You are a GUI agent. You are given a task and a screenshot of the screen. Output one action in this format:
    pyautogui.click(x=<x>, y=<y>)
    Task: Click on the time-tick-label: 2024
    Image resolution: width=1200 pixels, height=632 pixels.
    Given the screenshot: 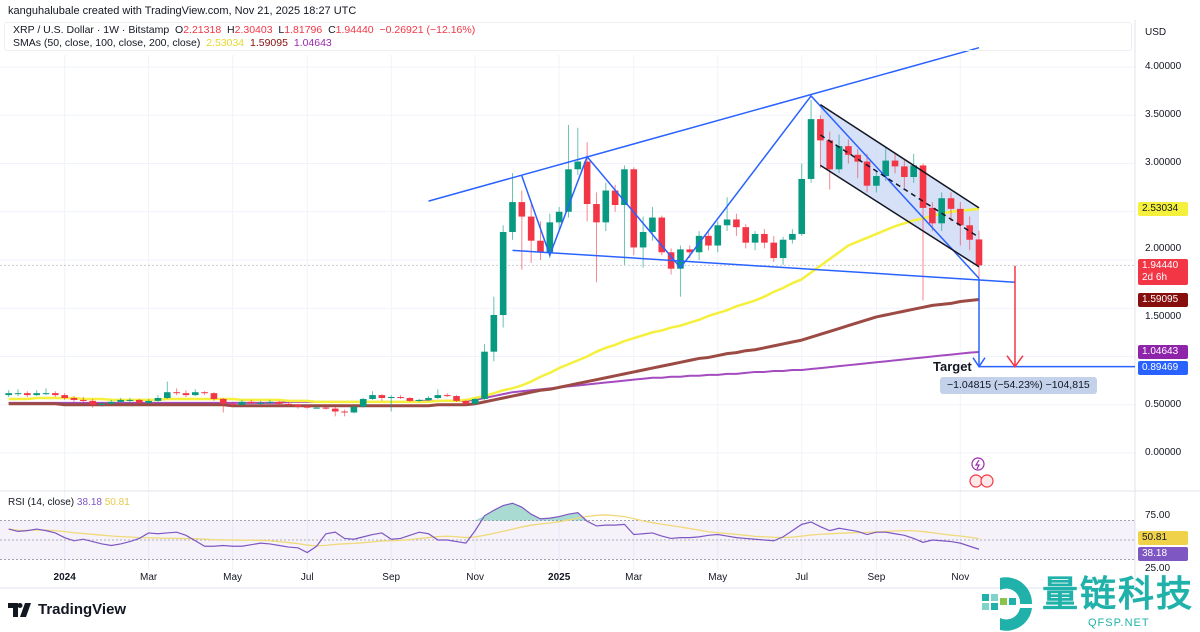 What is the action you would take?
    pyautogui.click(x=64, y=577)
    